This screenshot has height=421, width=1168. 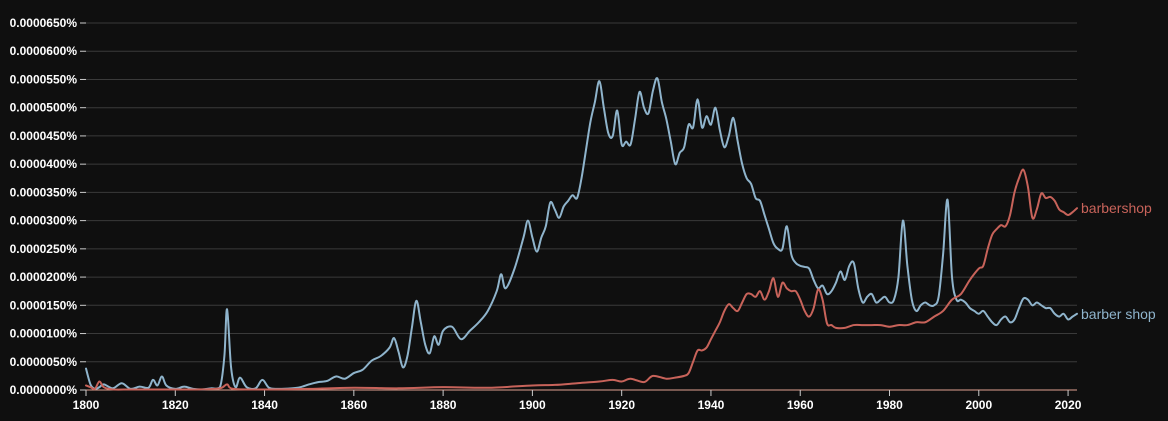 What do you see at coordinates (44, 136) in the screenshot?
I see `y-tick-label: 0.0000450%` at bounding box center [44, 136].